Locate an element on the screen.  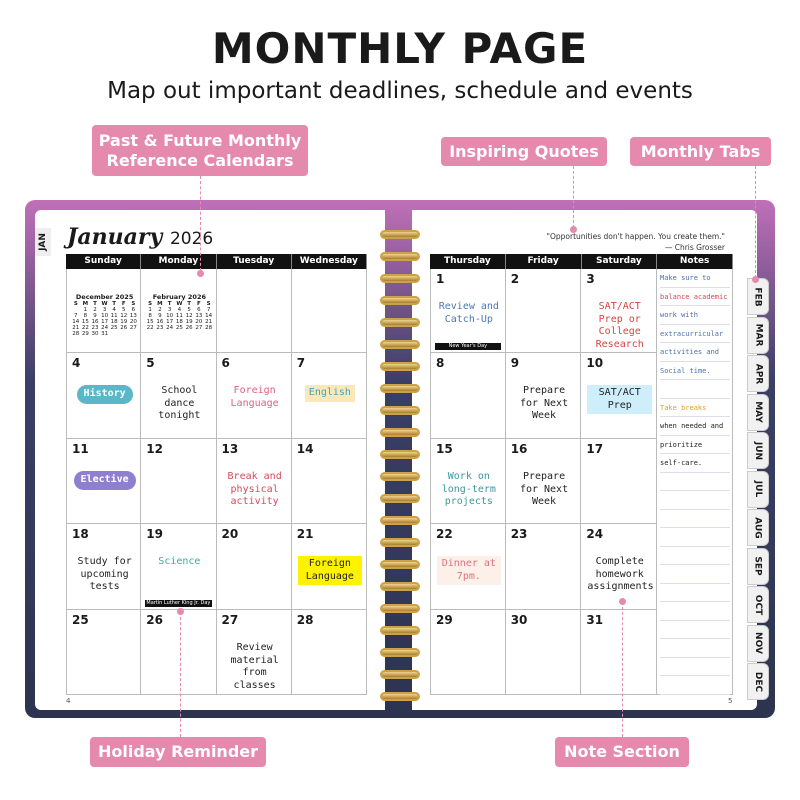
note-text: Science is located at coordinates (179, 561).